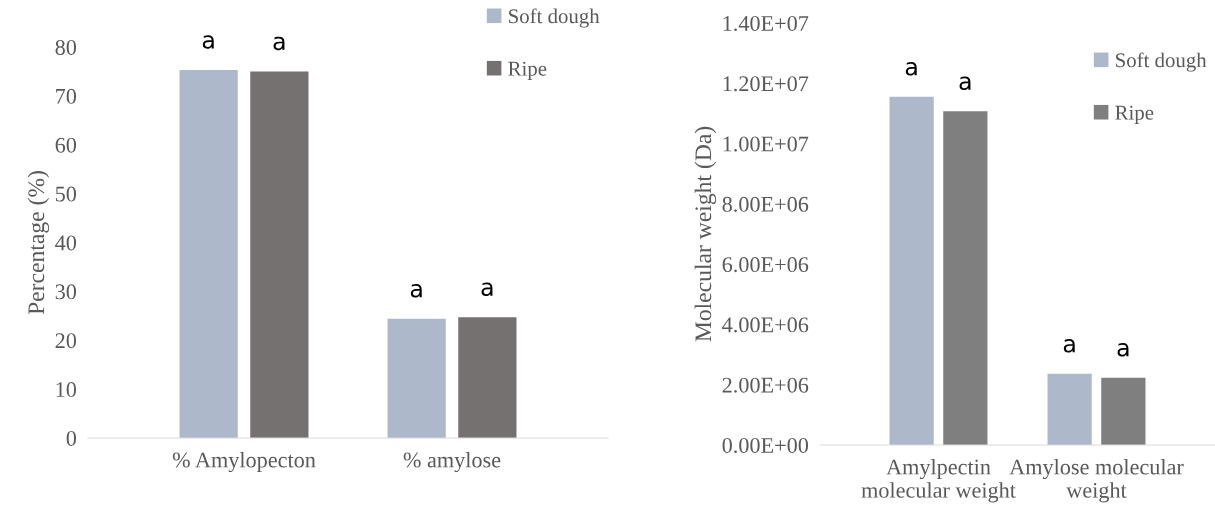 The width and height of the screenshot is (1215, 508). I want to click on y-axis-title: Molecular weight (Da), so click(705, 234).